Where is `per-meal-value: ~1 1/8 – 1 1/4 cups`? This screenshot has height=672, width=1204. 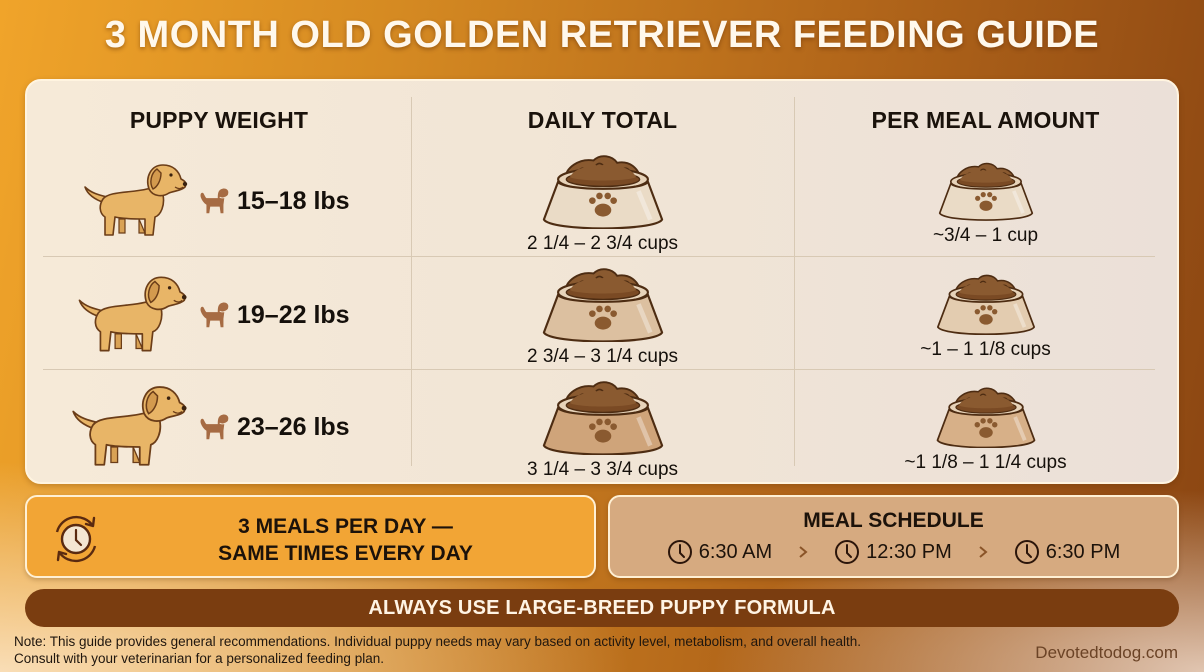 per-meal-value: ~1 1/8 – 1 1/4 cups is located at coordinates (985, 462).